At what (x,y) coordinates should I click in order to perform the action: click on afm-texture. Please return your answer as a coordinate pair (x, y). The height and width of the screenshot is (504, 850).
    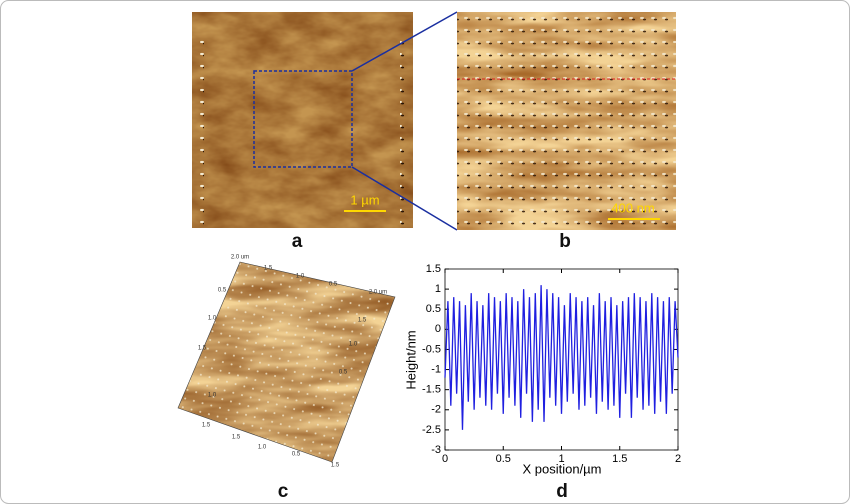
    Looking at the image, I should click on (302, 120).